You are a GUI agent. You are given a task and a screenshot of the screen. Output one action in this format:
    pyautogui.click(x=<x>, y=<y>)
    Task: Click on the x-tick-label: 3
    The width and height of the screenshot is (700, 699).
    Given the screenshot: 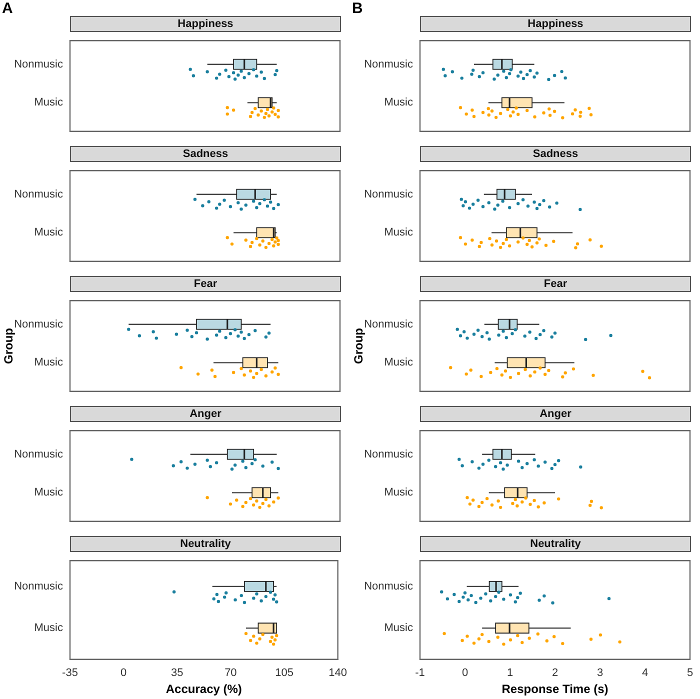 What is the action you would take?
    pyautogui.click(x=600, y=673)
    